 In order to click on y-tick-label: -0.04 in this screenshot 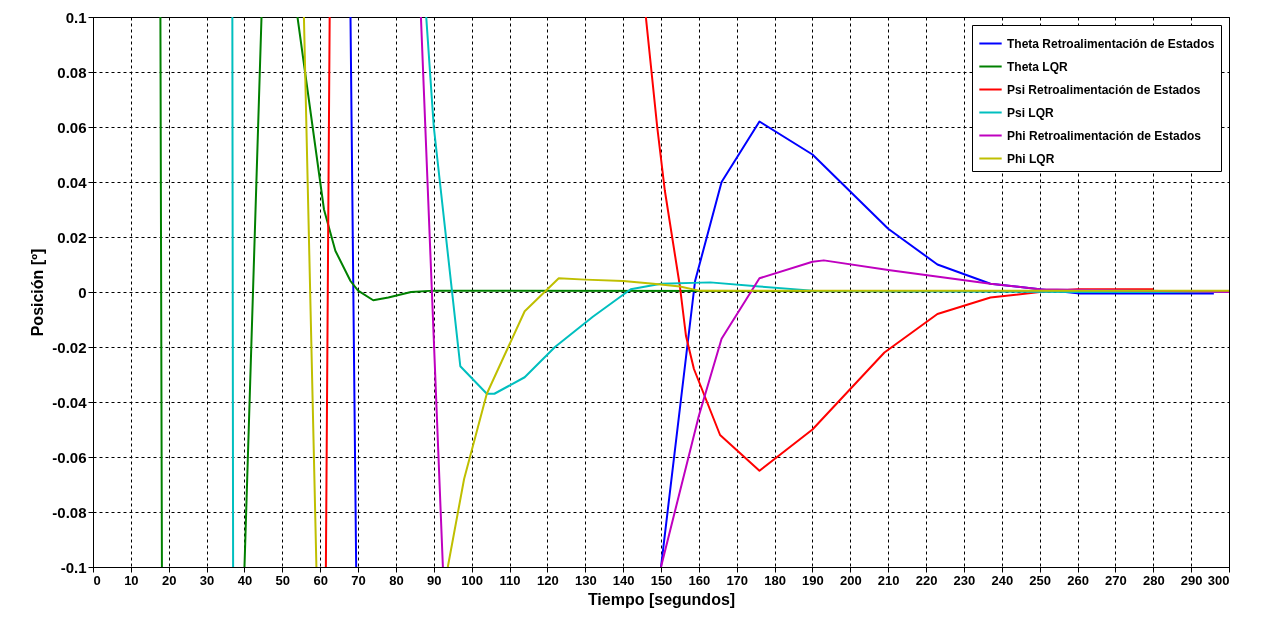, I will do `click(70, 402)`.